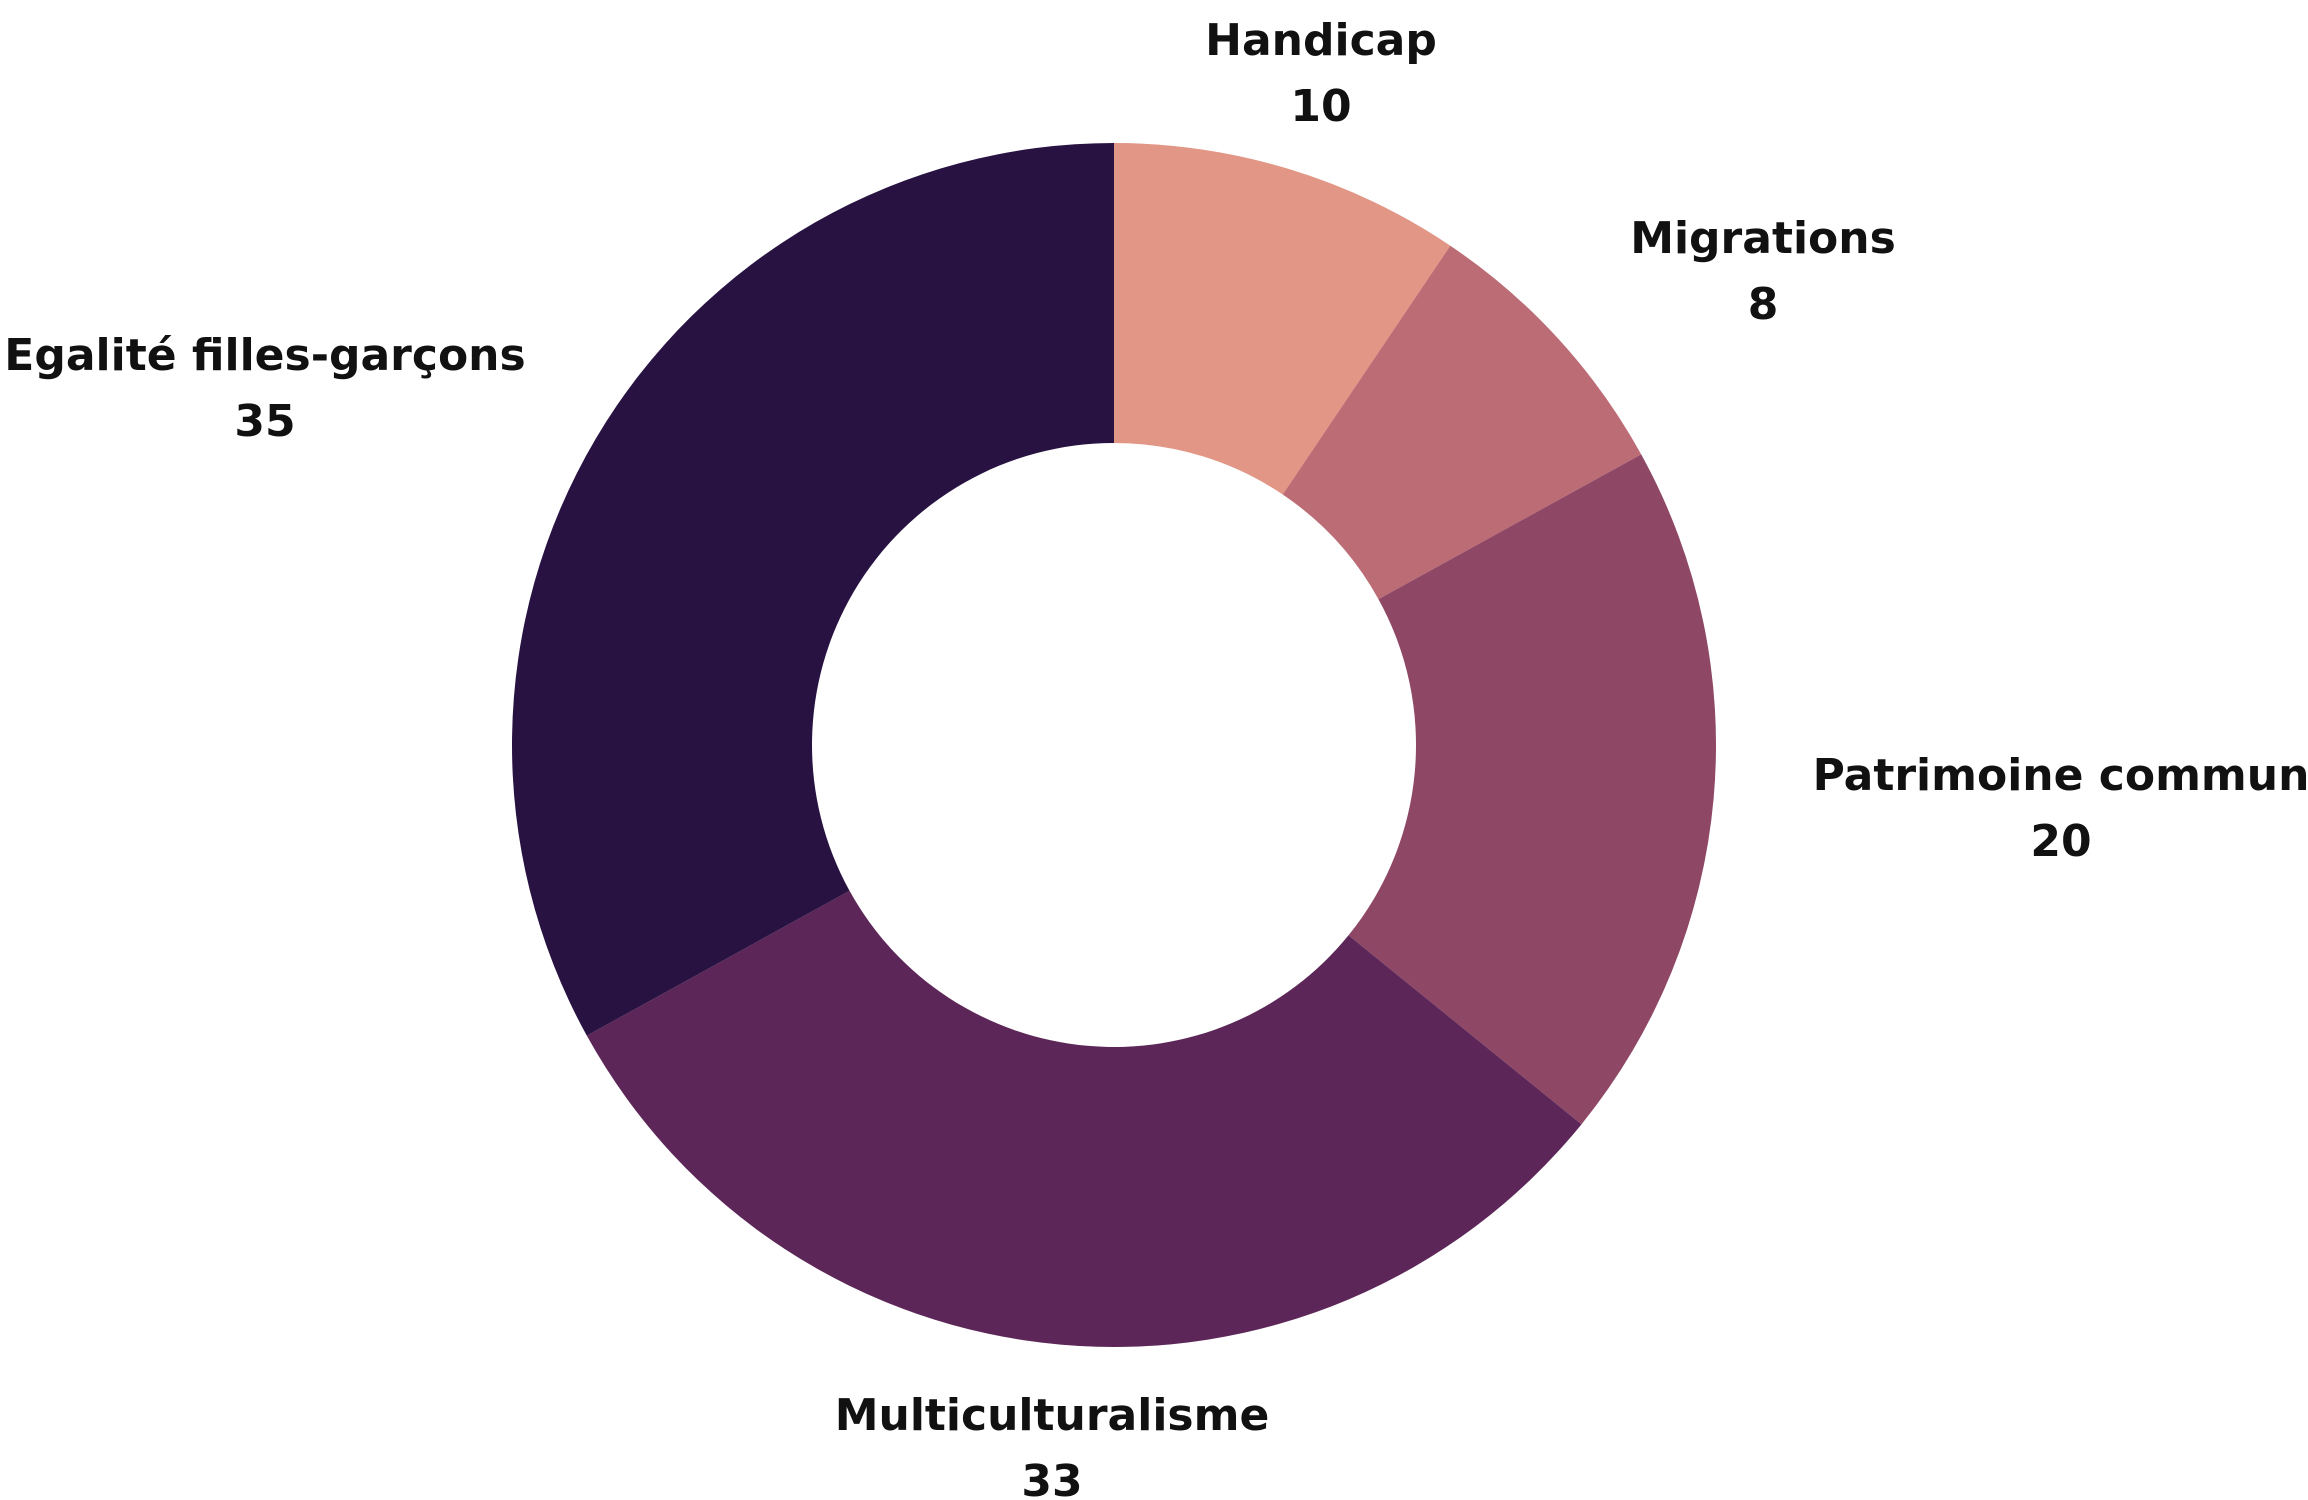  I want to click on slice-name-patrimoine-commun: Patrimoine commun, so click(2060, 775).